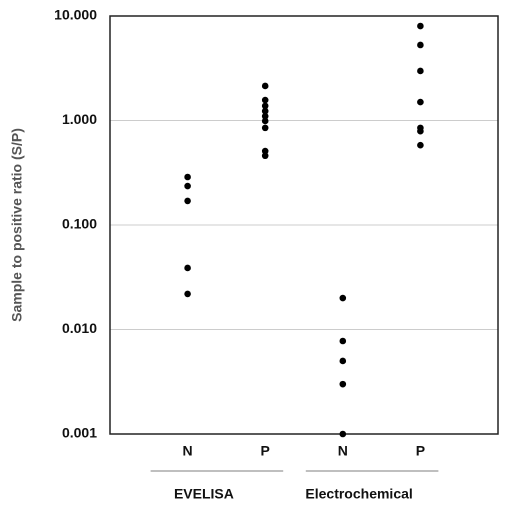 The width and height of the screenshot is (510, 510). I want to click on y-tick-label: 0.010, so click(79, 328).